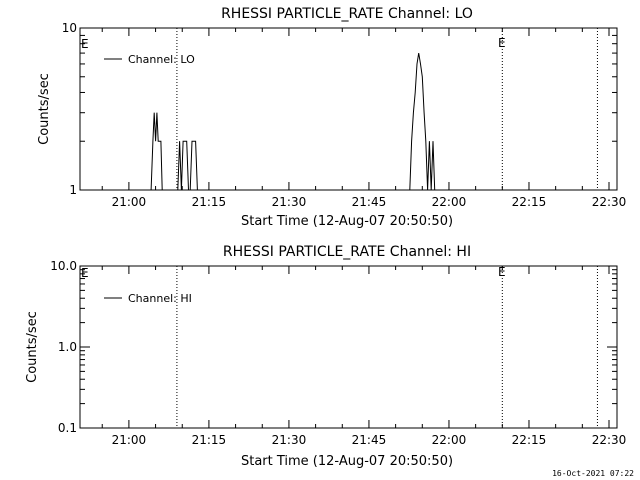 The width and height of the screenshot is (640, 480). Describe the element at coordinates (347, 221) in the screenshot. I see `panel-lo-x-axis-label: Start Time (12-Aug-07 20:50:50)` at that location.